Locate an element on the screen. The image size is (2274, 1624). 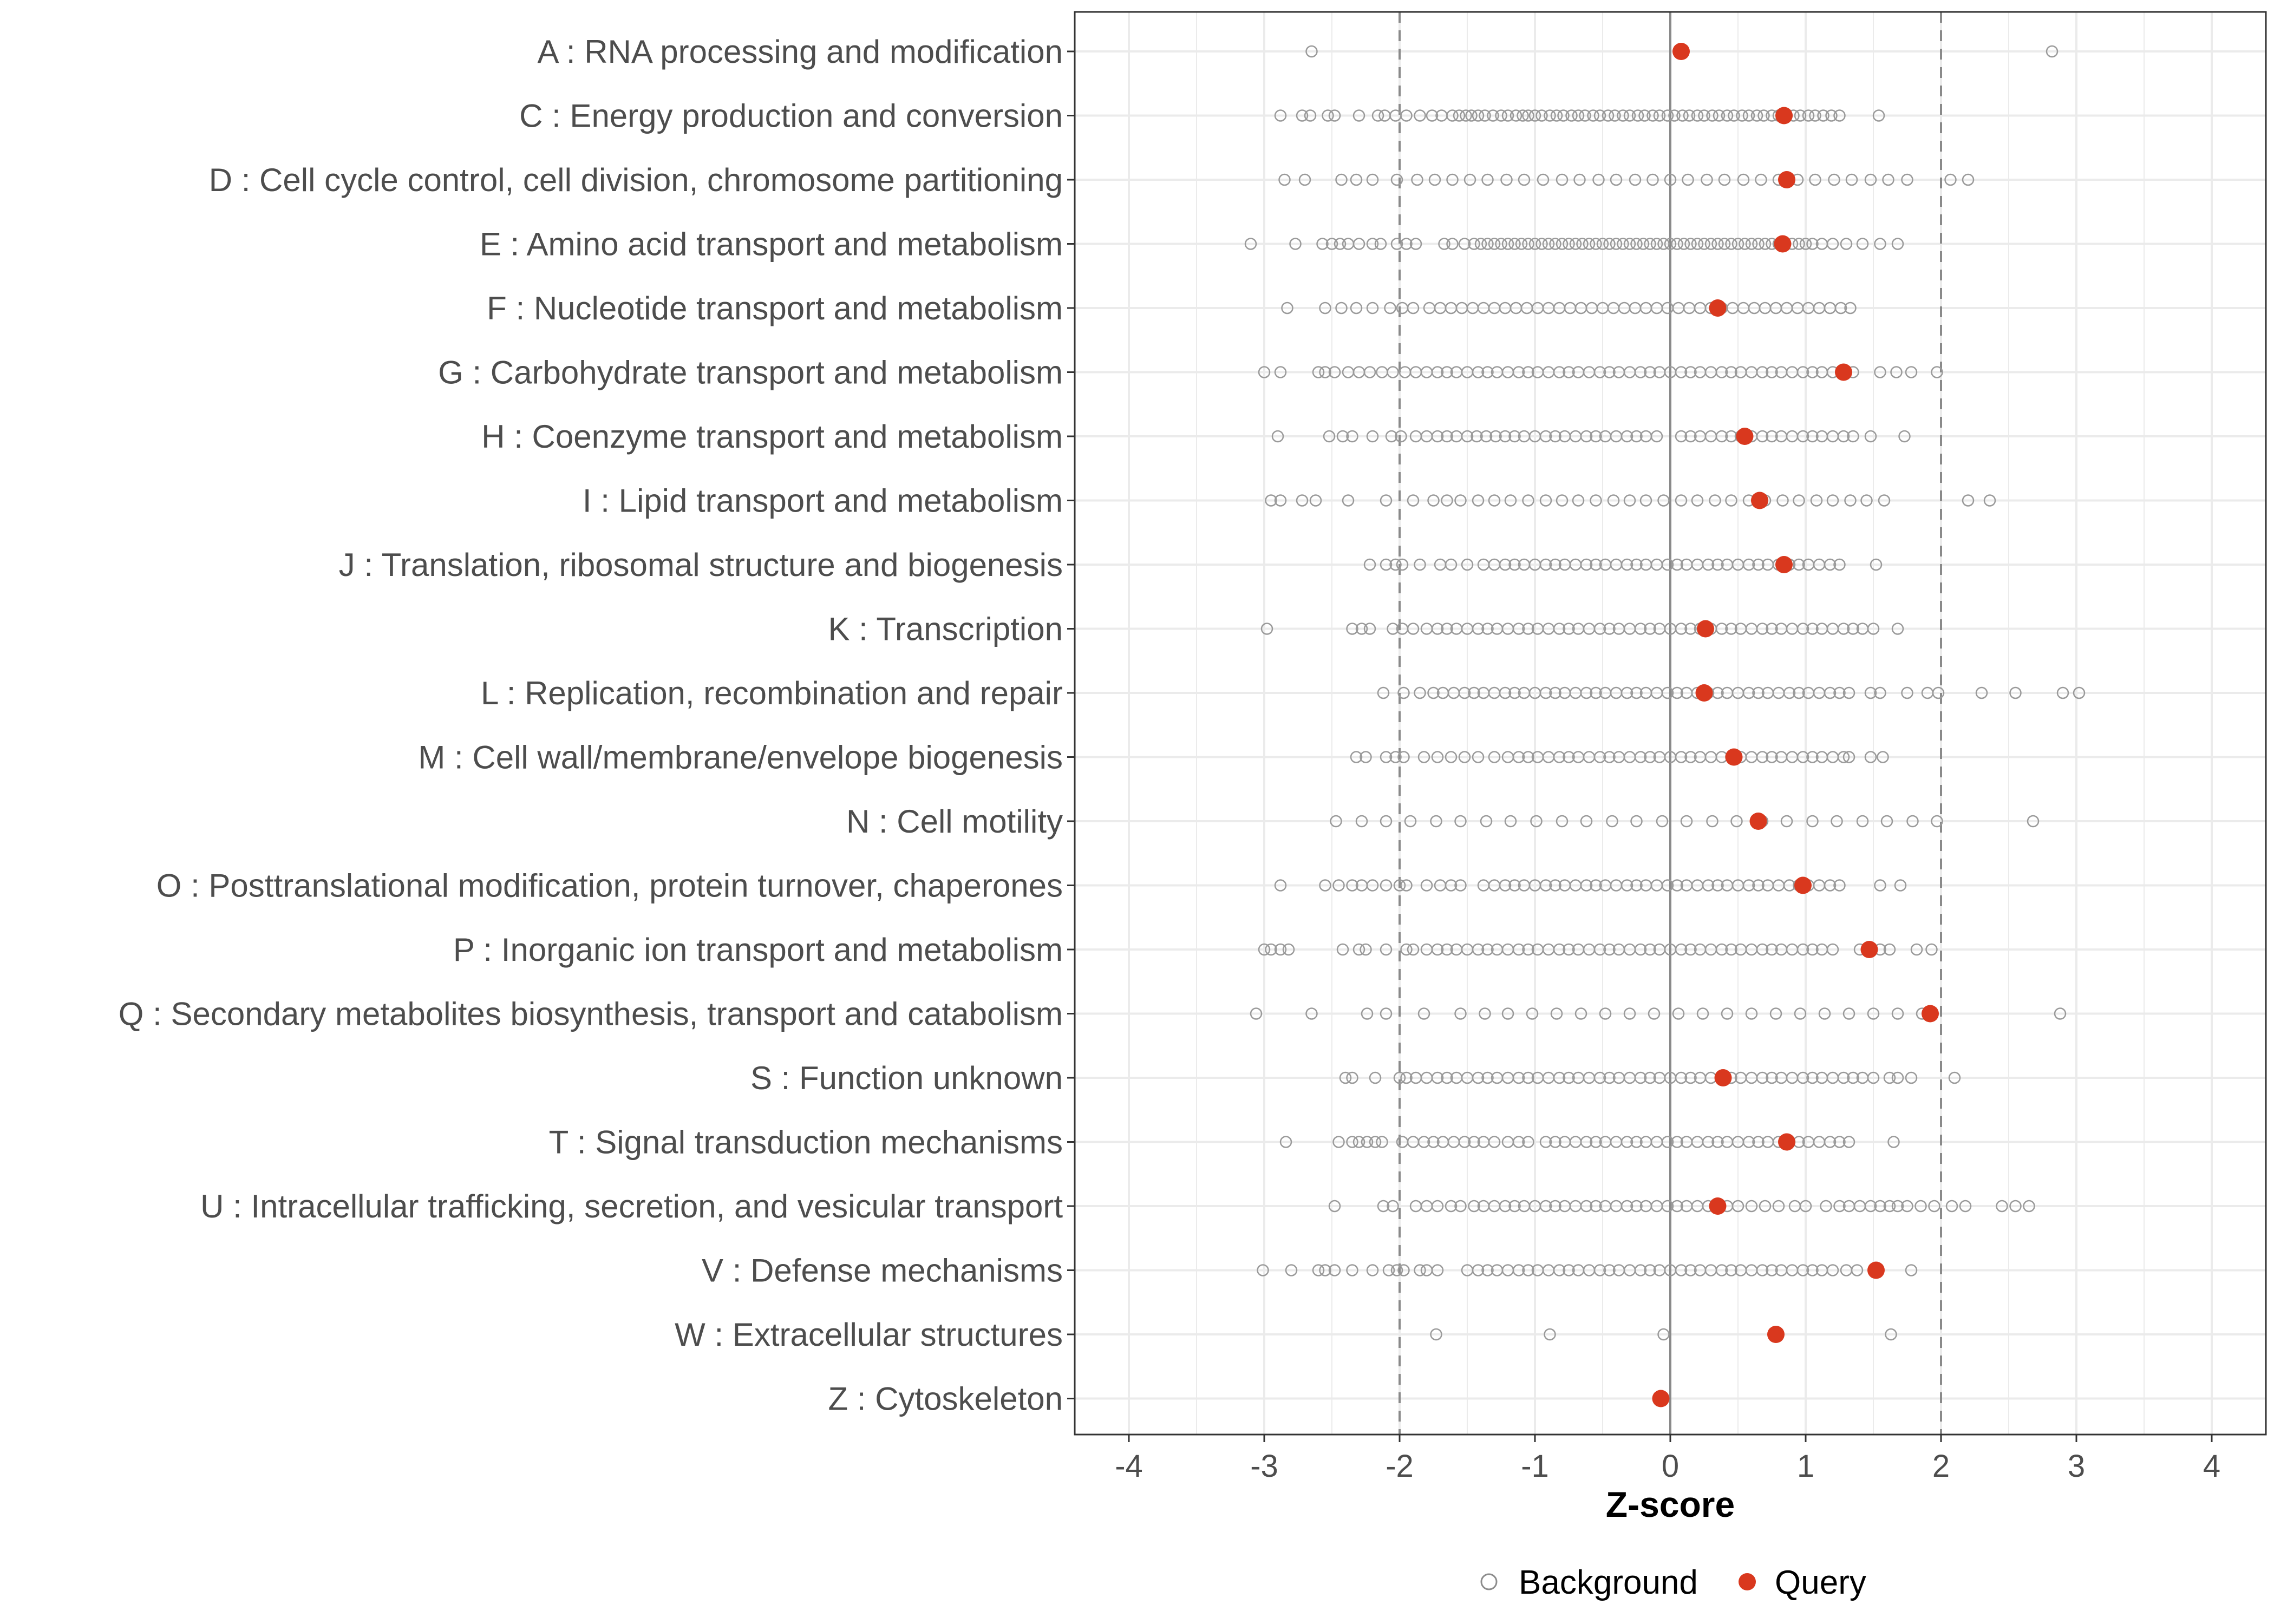
x-tick-label: 0 is located at coordinates (1671, 1466).